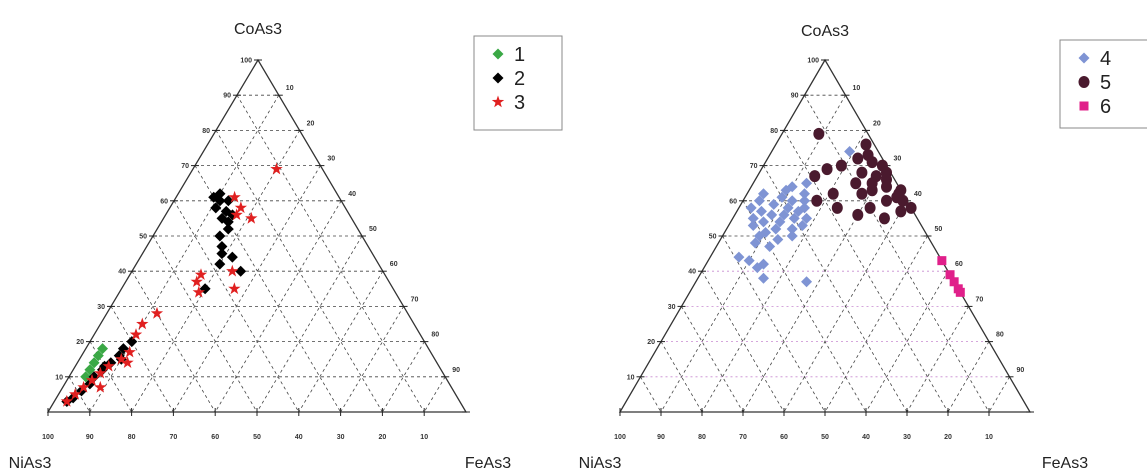 This screenshot has height=475, width=1147. I want to click on tick-label-left: 100, so click(246, 61).